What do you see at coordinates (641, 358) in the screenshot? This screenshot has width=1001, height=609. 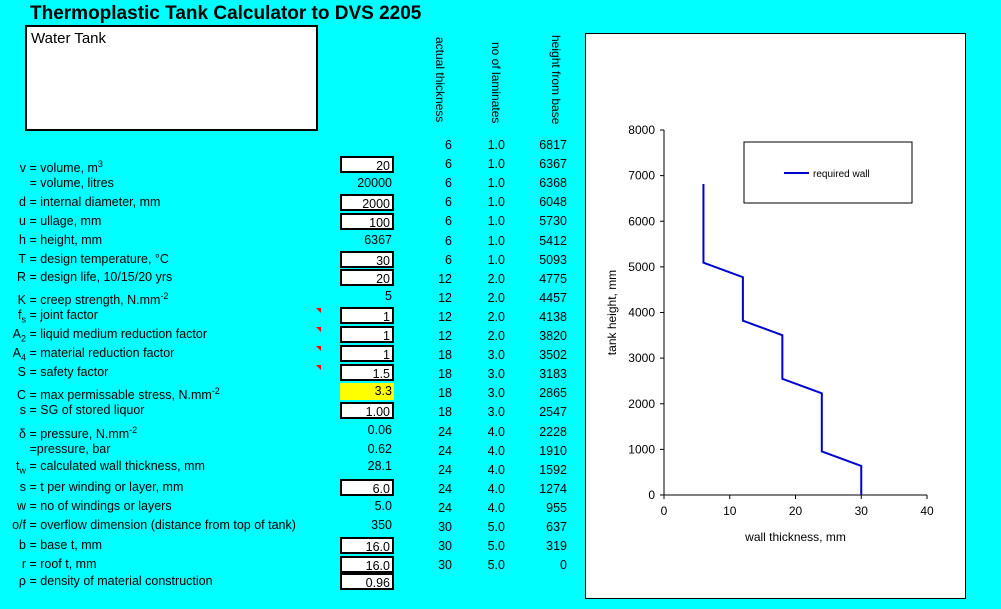 I see `y-tick-label: 3000` at bounding box center [641, 358].